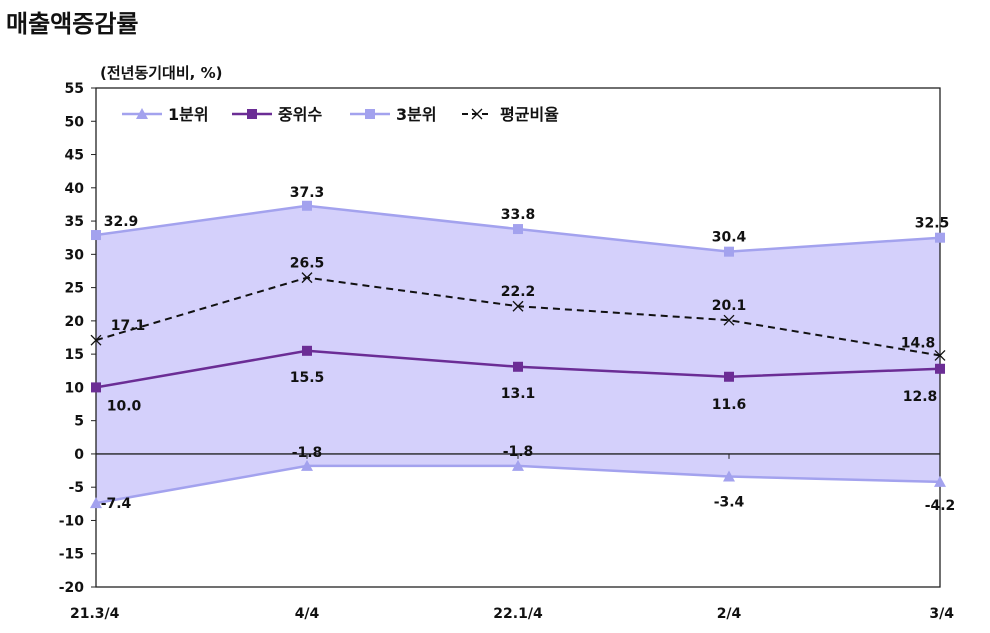 The height and width of the screenshot is (633, 990). I want to click on legend-label: 1분위, so click(188, 114).